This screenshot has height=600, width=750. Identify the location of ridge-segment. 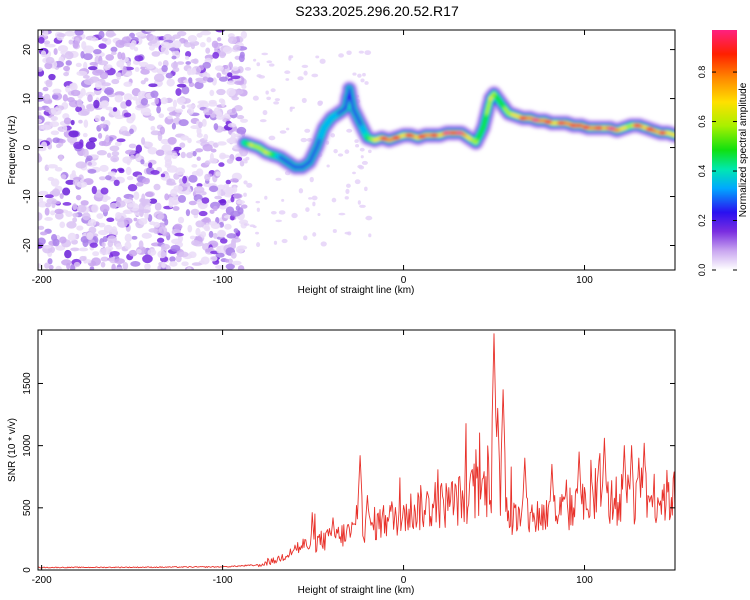
(673, 135).